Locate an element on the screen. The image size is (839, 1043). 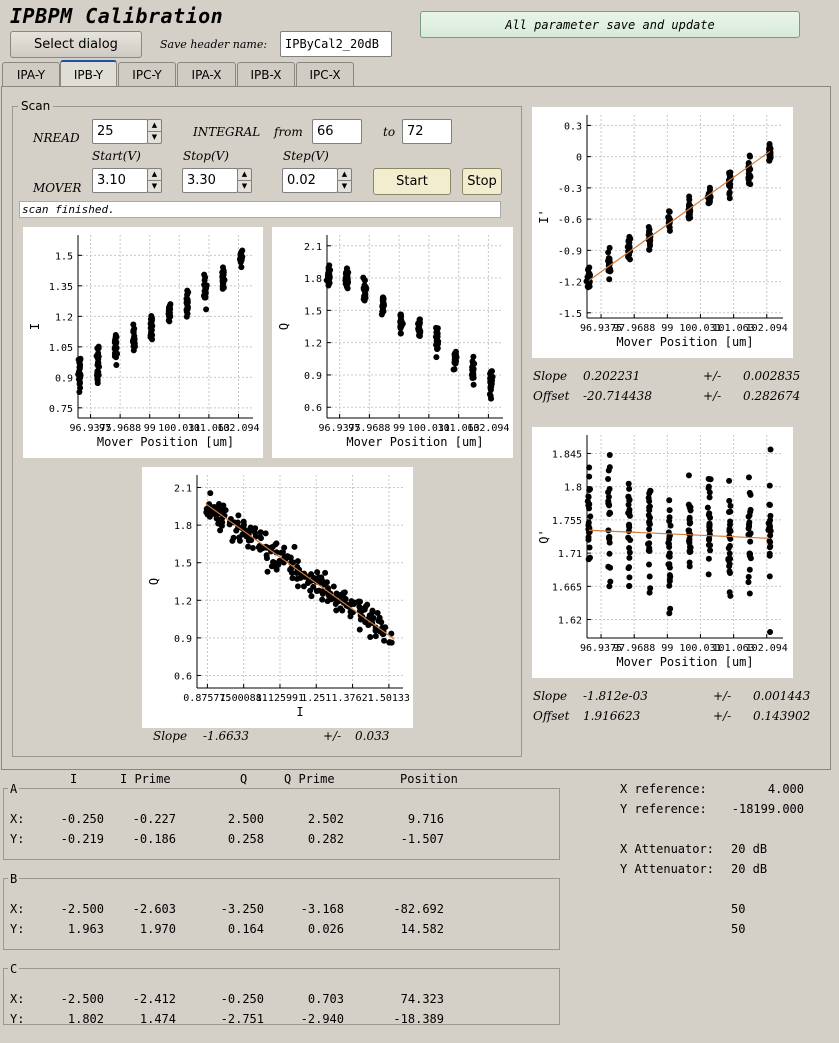
tab-ipb-y: IPB-Y is located at coordinates (88, 73).